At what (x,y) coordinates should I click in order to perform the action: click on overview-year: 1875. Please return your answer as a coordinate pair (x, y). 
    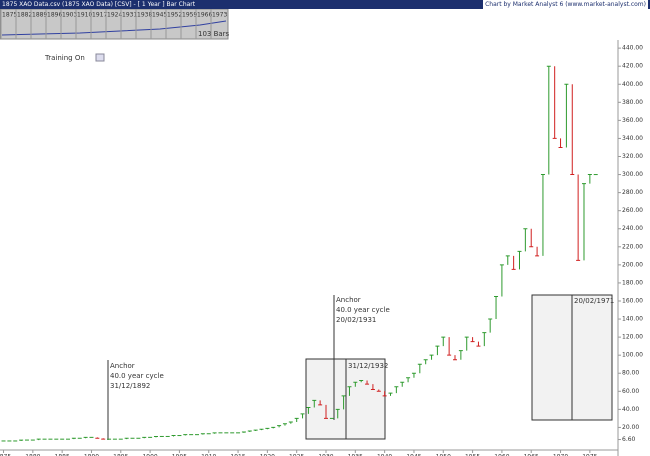
    Looking at the image, I should click on (9, 15).